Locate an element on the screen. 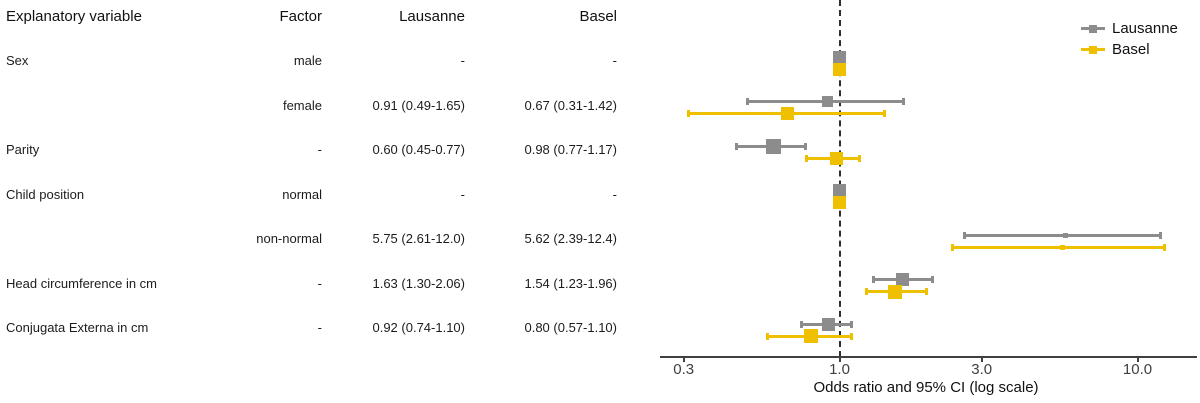 The image size is (1200, 403). row-lausanne-value: 0.91 (0.49-1.65) is located at coordinates (418, 105).